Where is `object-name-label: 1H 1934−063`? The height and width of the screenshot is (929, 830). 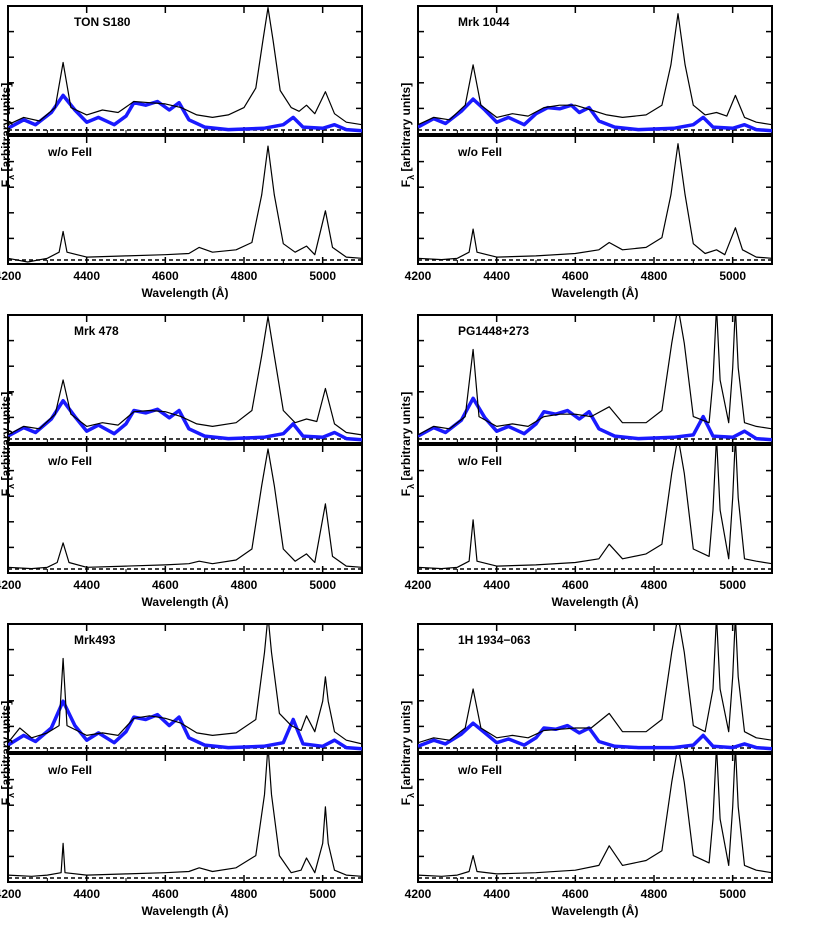
object-name-label: 1H 1934−063 is located at coordinates (494, 640).